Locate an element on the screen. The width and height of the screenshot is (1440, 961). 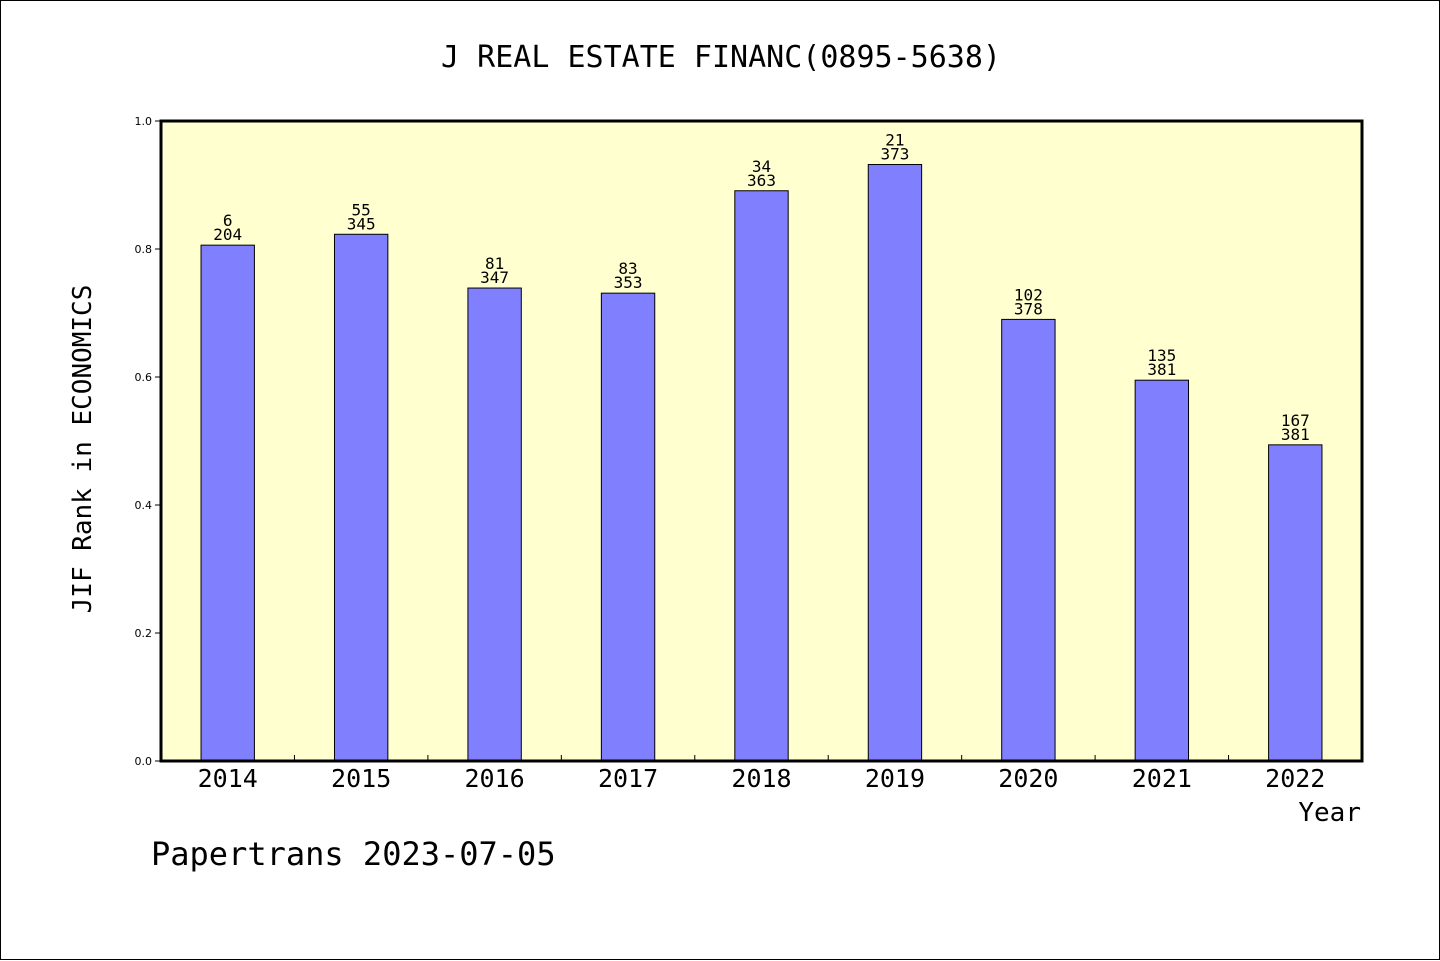
bar-total-label: 363 is located at coordinates (761, 180).